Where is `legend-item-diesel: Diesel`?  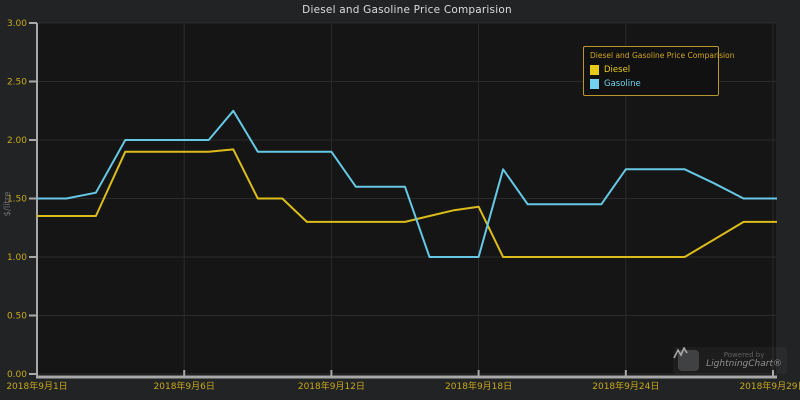
legend-item-diesel: Diesel is located at coordinates (651, 70).